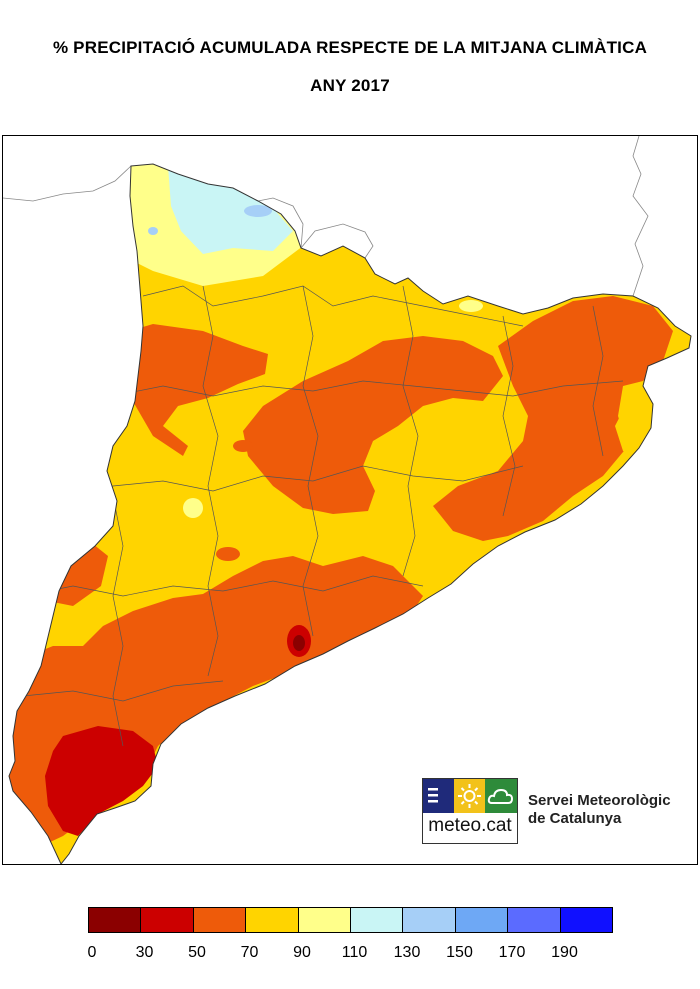 The width and height of the screenshot is (700, 989). I want to click on legend-tick-label: 150, so click(459, 952).